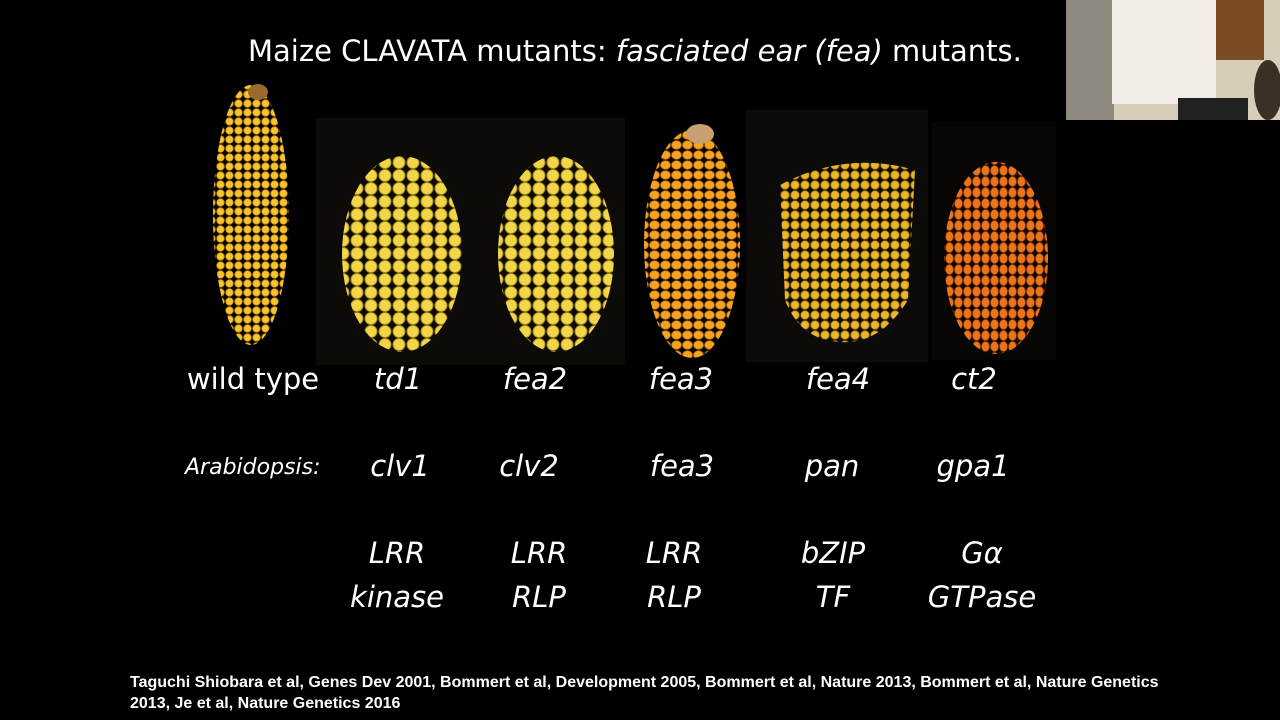 This screenshot has height=720, width=1280. What do you see at coordinates (1090, 60) in the screenshot?
I see `webcam-wall` at bounding box center [1090, 60].